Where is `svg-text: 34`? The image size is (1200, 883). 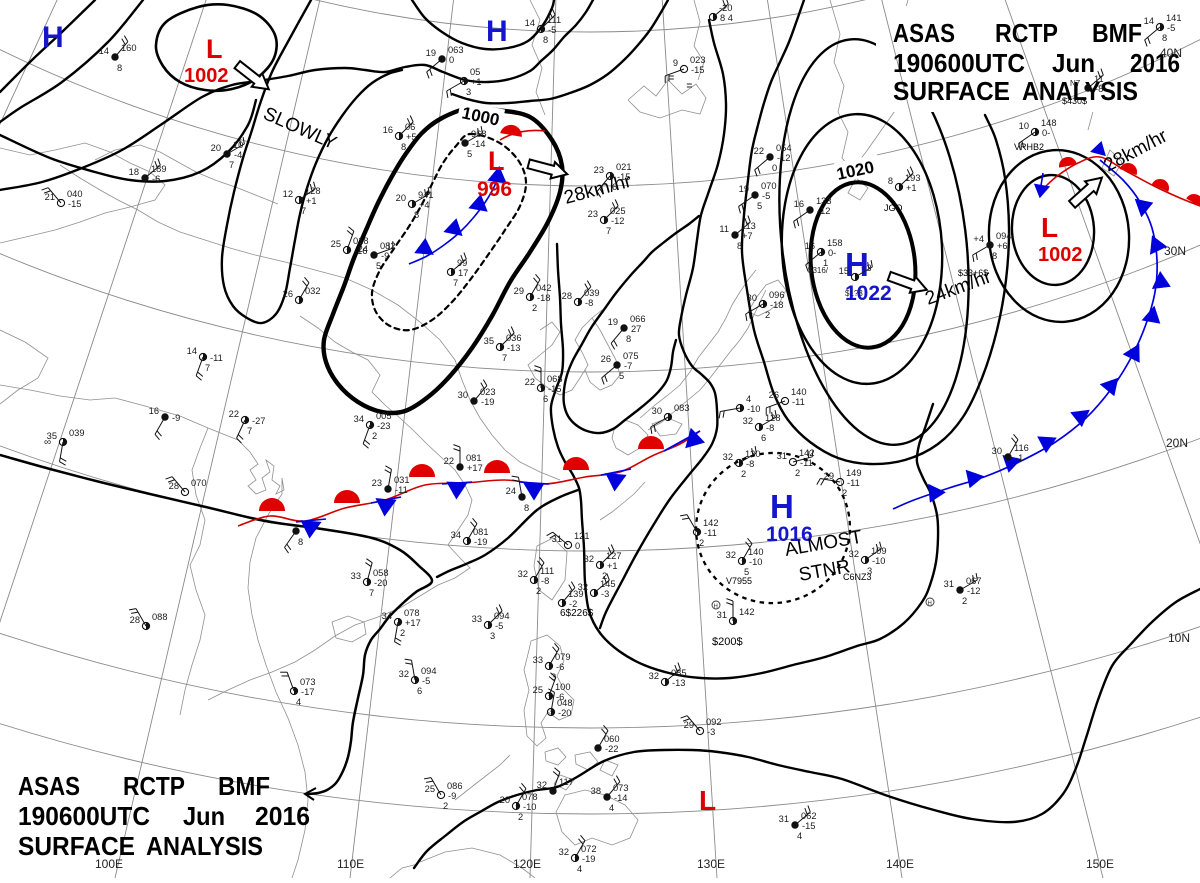
svg-text: 34 is located at coordinates (456, 535).